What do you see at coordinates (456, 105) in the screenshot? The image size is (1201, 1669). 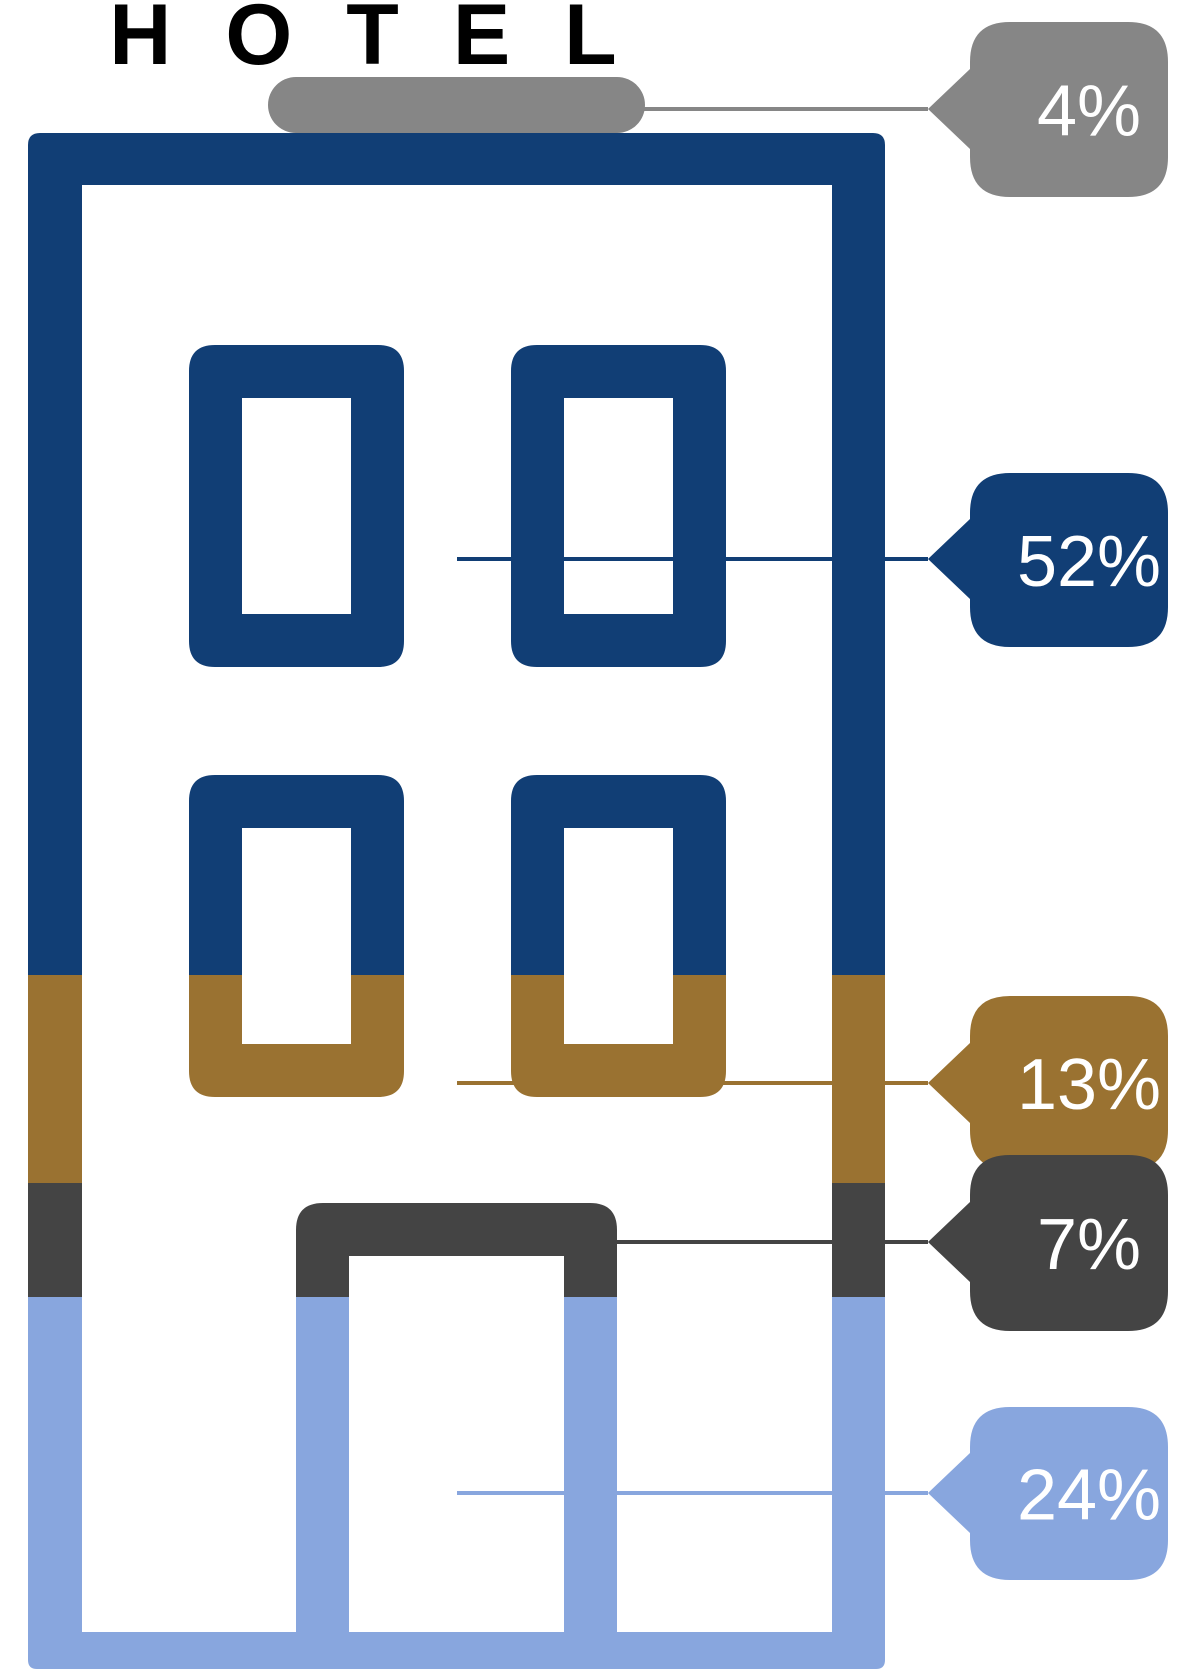 I see `hotel-sign` at bounding box center [456, 105].